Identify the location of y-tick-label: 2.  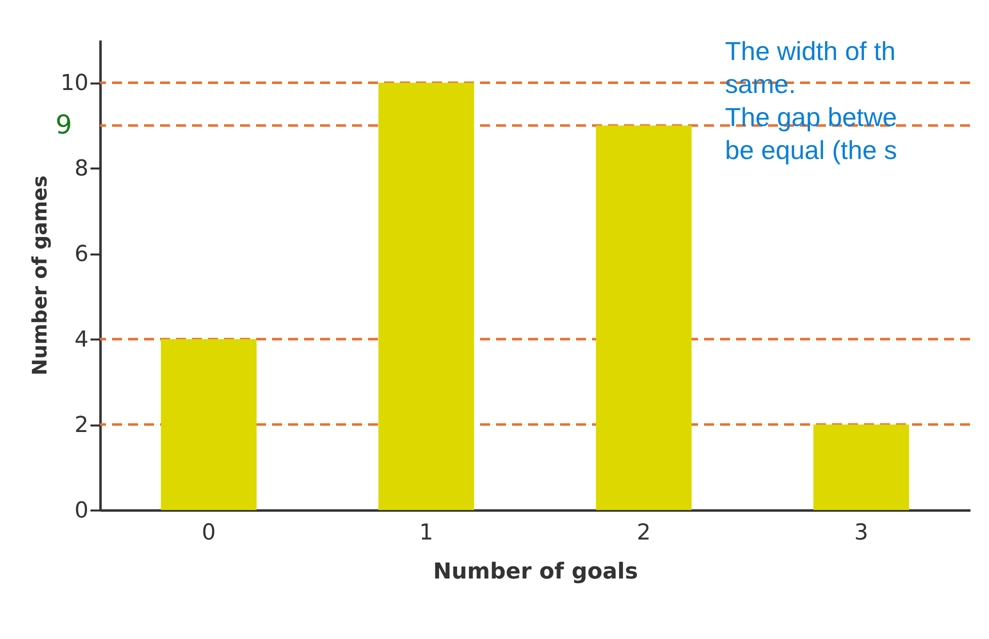
(81, 425).